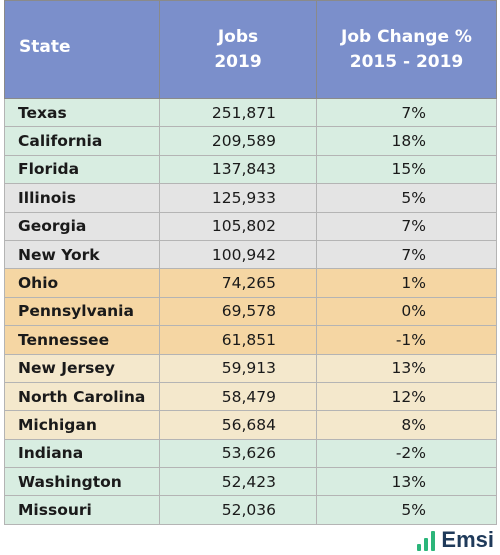 The image size is (500, 555). I want to click on table-row: Pennsylvania 69,578 0%, so click(250, 311).